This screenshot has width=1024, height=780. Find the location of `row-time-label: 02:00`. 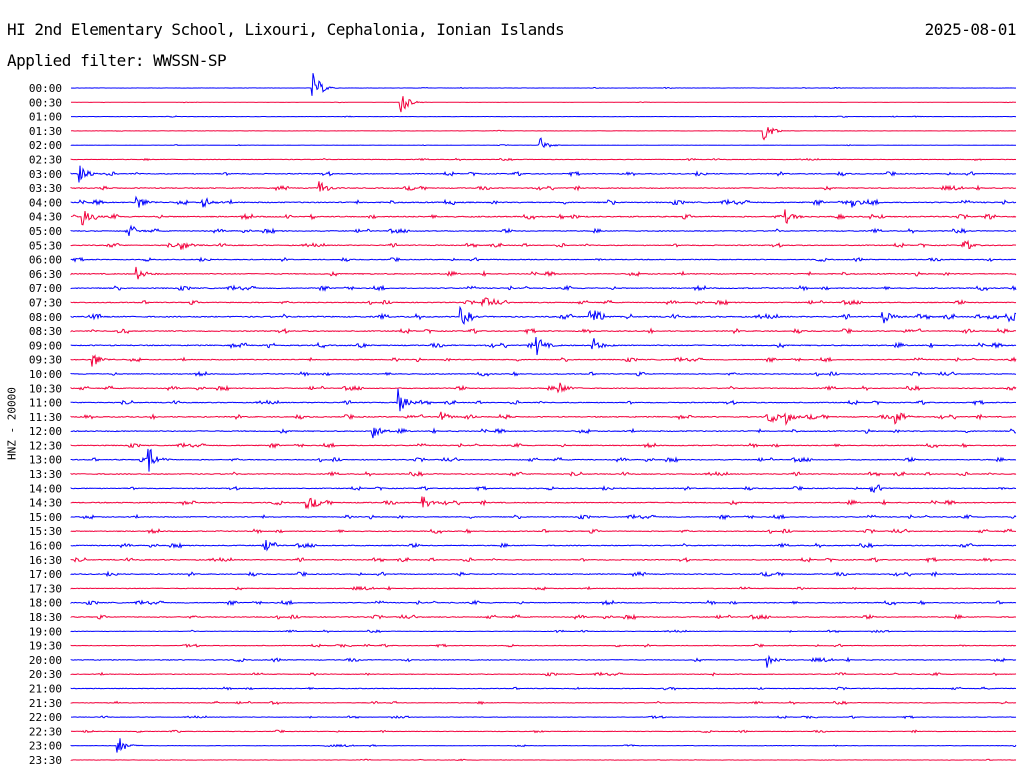

row-time-label: 02:00 is located at coordinates (45, 145).